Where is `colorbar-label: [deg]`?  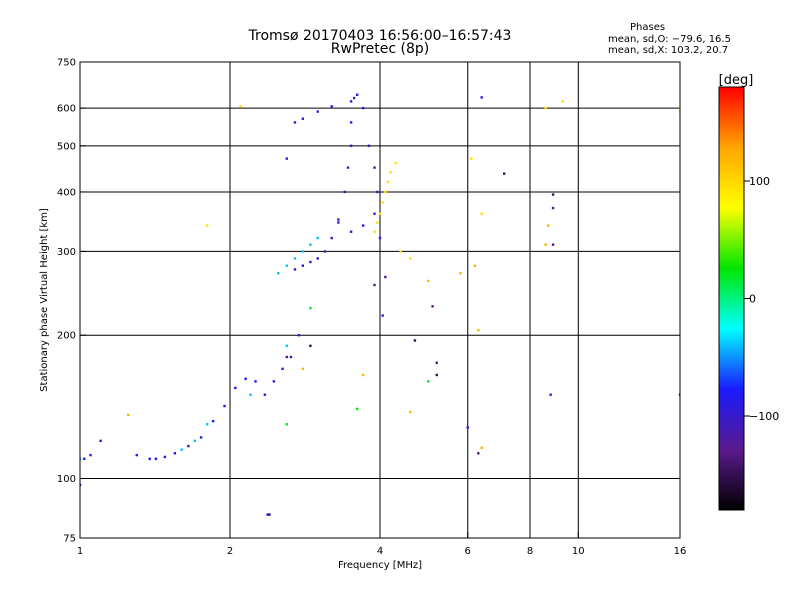
colorbar-label: [deg] is located at coordinates (736, 80).